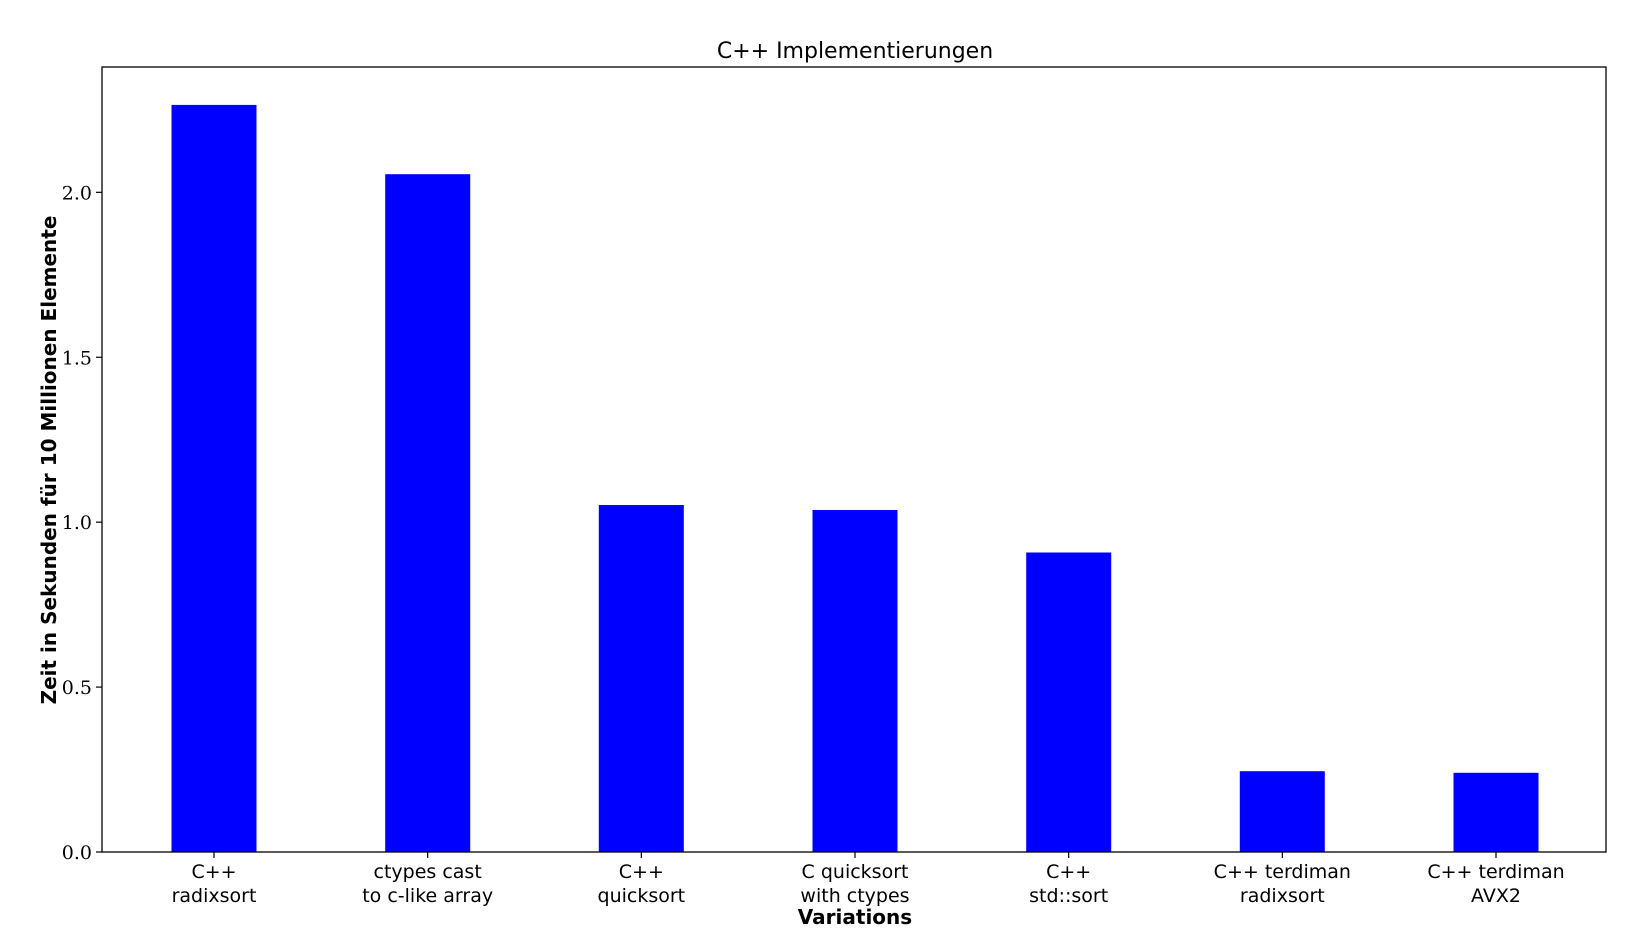  Describe the element at coordinates (77, 193) in the screenshot. I see `y-tick-label: 2.0` at that location.